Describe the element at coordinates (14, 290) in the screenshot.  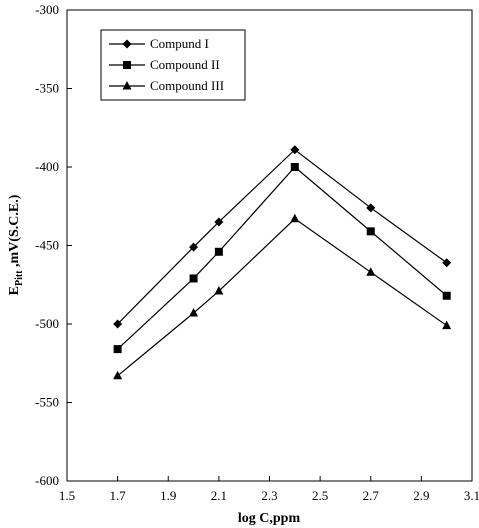
I see `y-axis-title-main: E` at that location.